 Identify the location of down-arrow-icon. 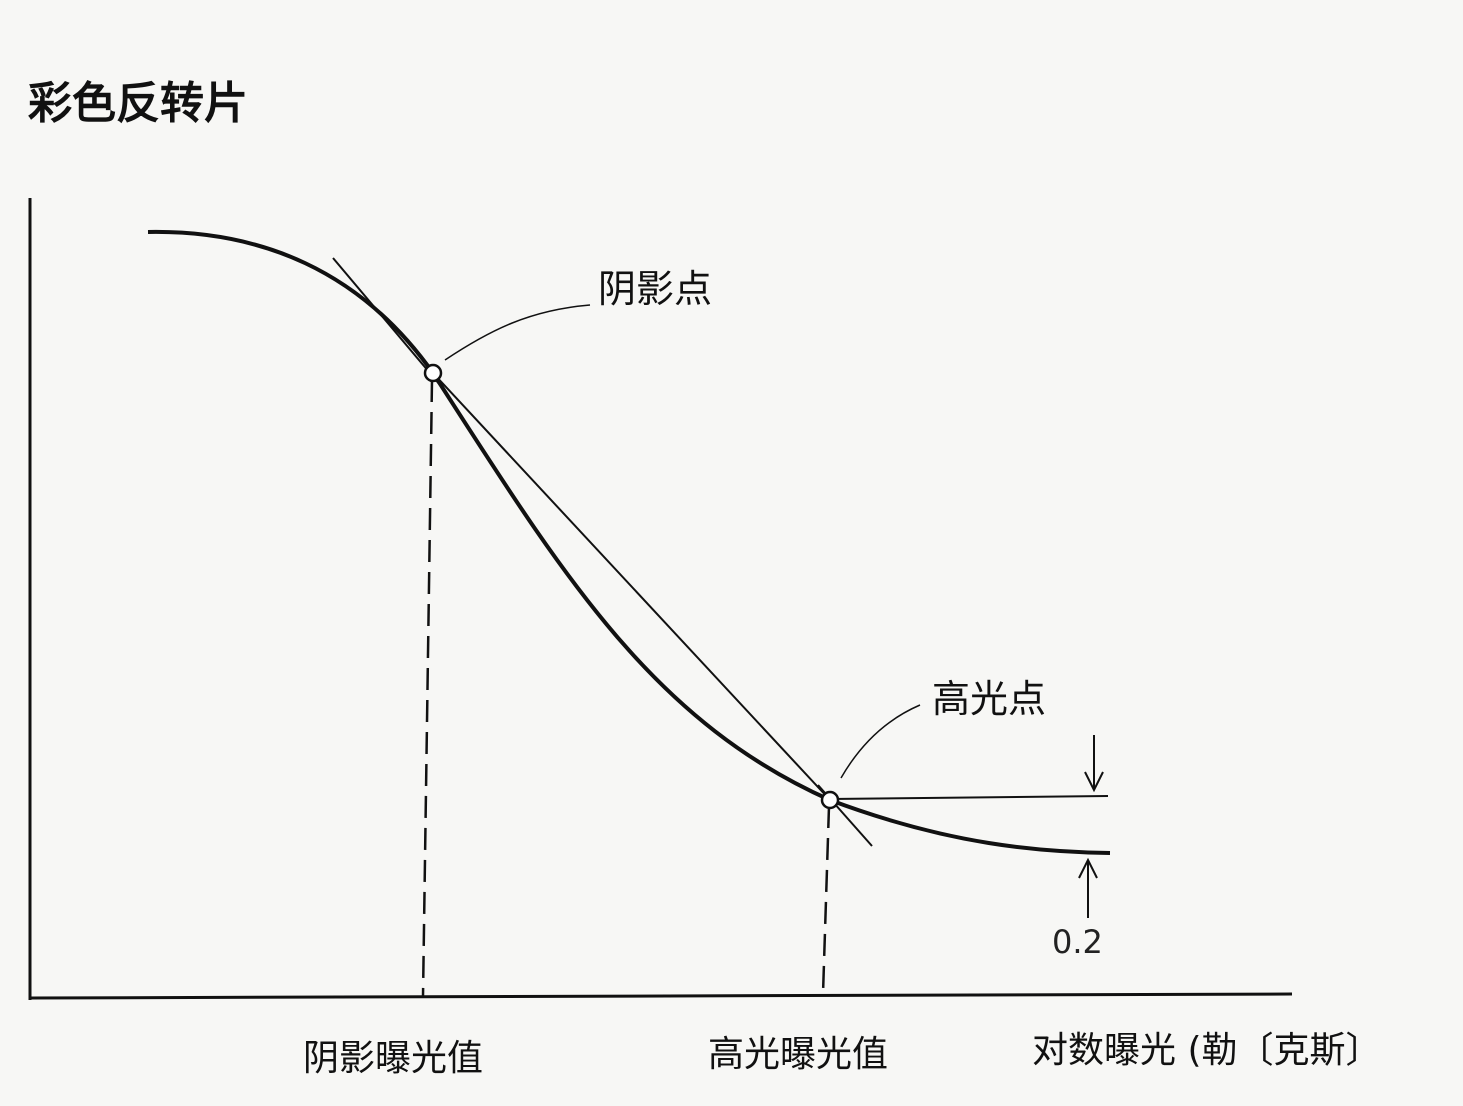
(1094, 764).